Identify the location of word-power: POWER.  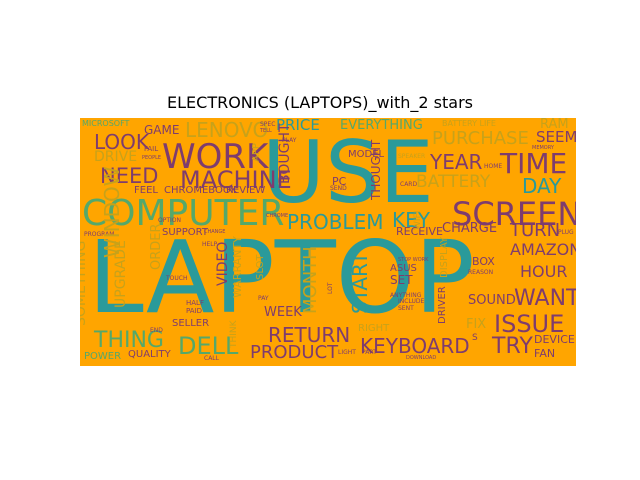
(103, 356).